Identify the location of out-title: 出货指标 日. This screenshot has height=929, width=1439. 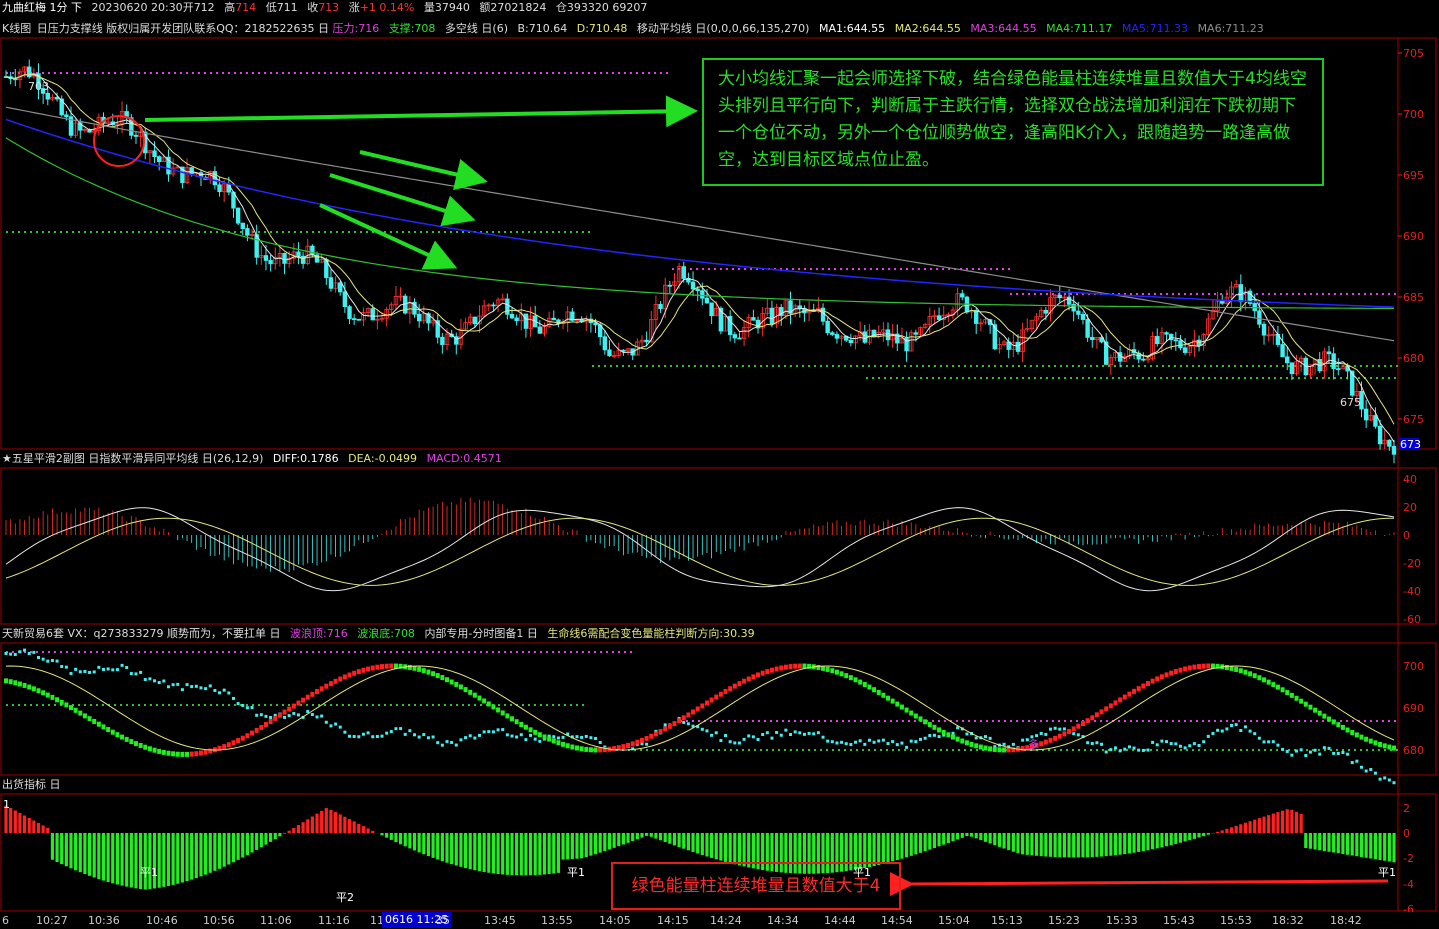
(31, 784).